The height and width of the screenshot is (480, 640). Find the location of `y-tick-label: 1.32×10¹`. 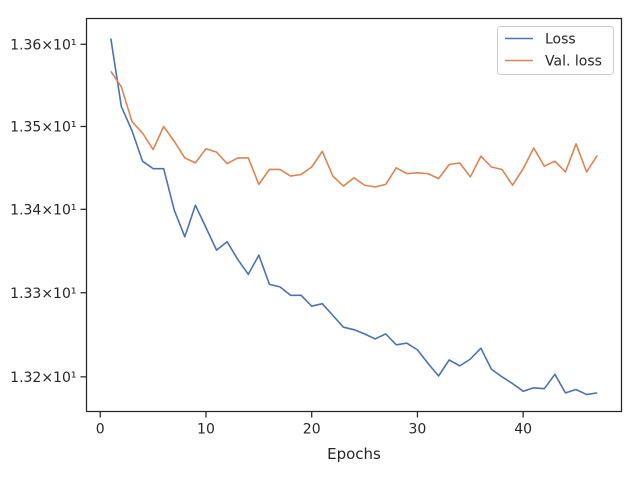

y-tick-label: 1.32×10¹ is located at coordinates (43, 378).